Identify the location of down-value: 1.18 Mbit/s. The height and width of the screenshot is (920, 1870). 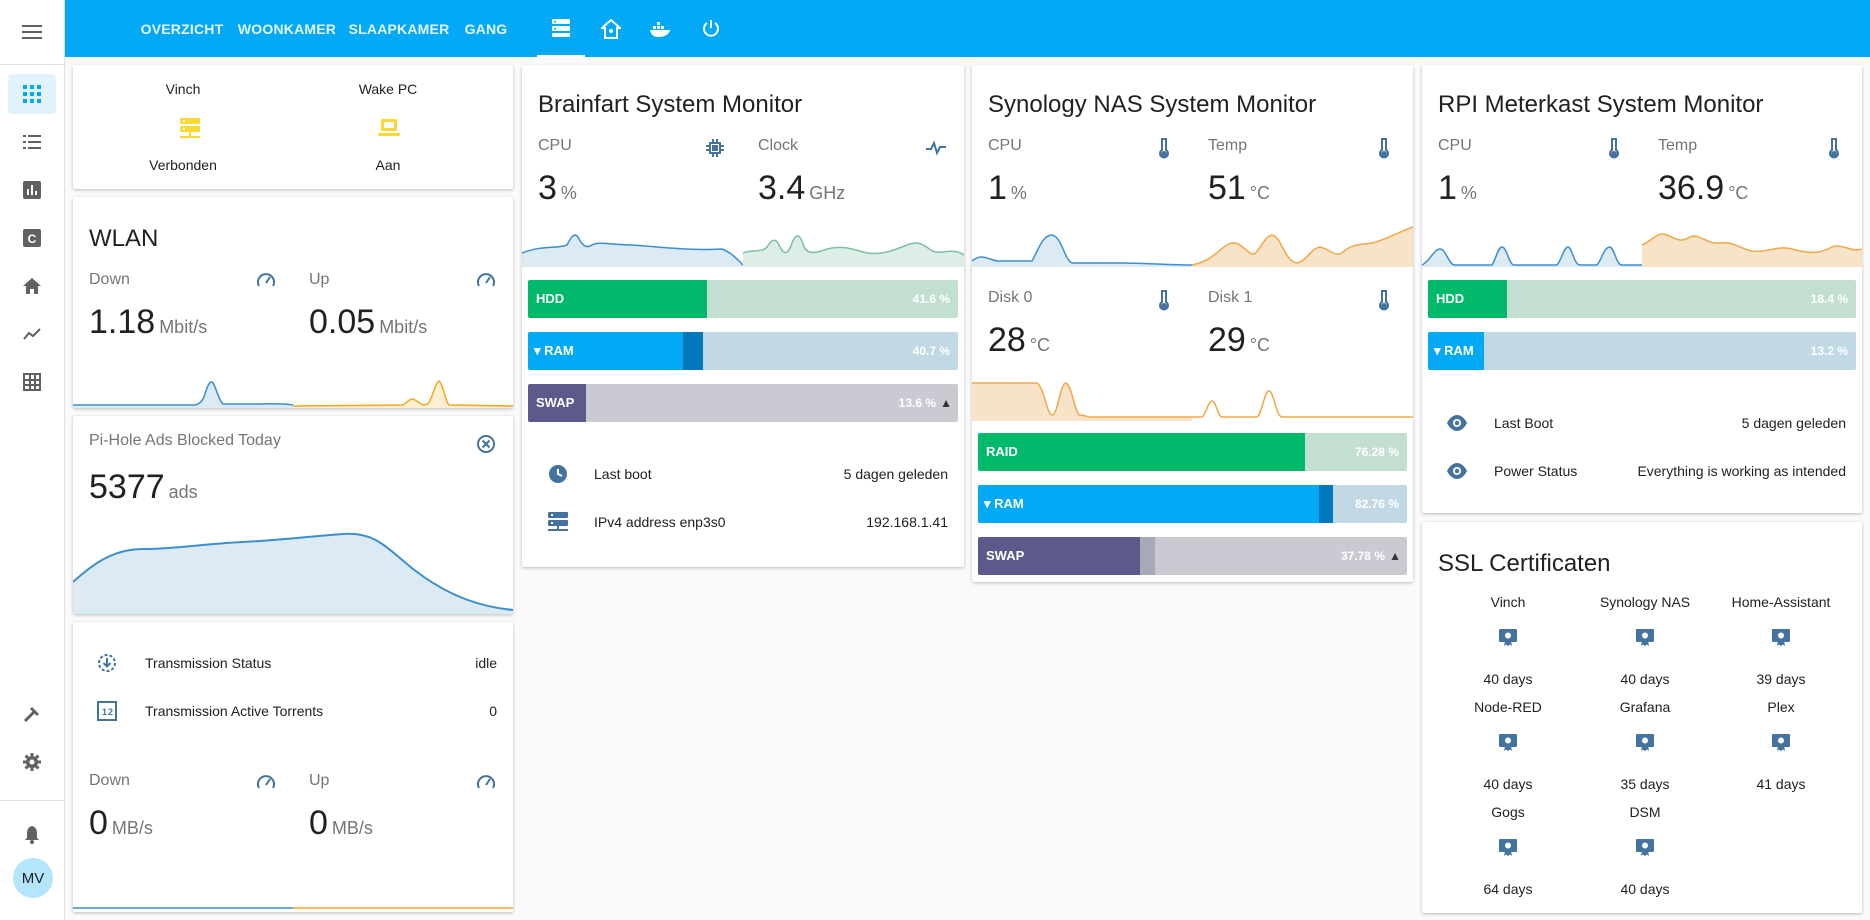
(148, 322).